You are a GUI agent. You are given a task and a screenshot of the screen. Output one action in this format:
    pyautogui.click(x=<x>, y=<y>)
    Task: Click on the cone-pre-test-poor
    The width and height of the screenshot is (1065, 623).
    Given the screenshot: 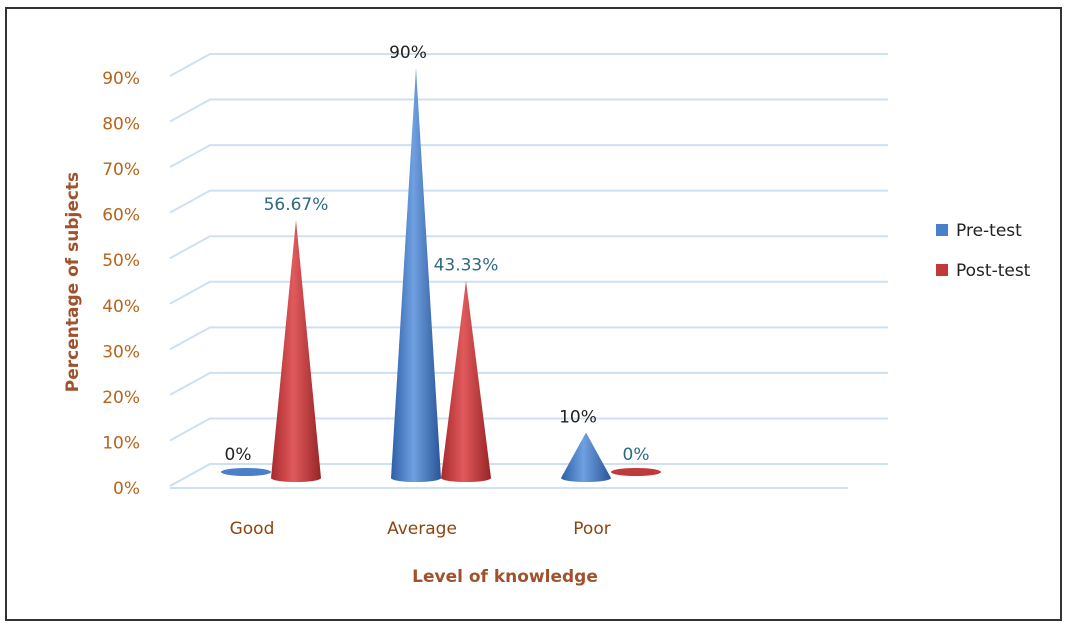 What is the action you would take?
    pyautogui.click(x=586, y=457)
    